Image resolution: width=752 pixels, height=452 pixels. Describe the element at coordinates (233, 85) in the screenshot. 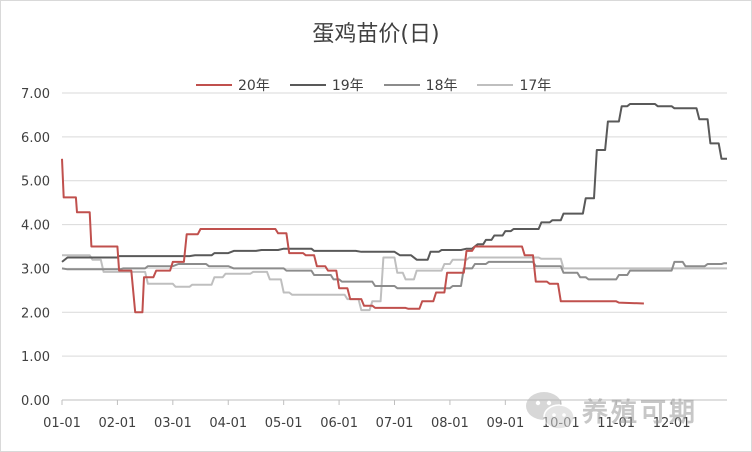

I see `legend-item: 20年` at that location.